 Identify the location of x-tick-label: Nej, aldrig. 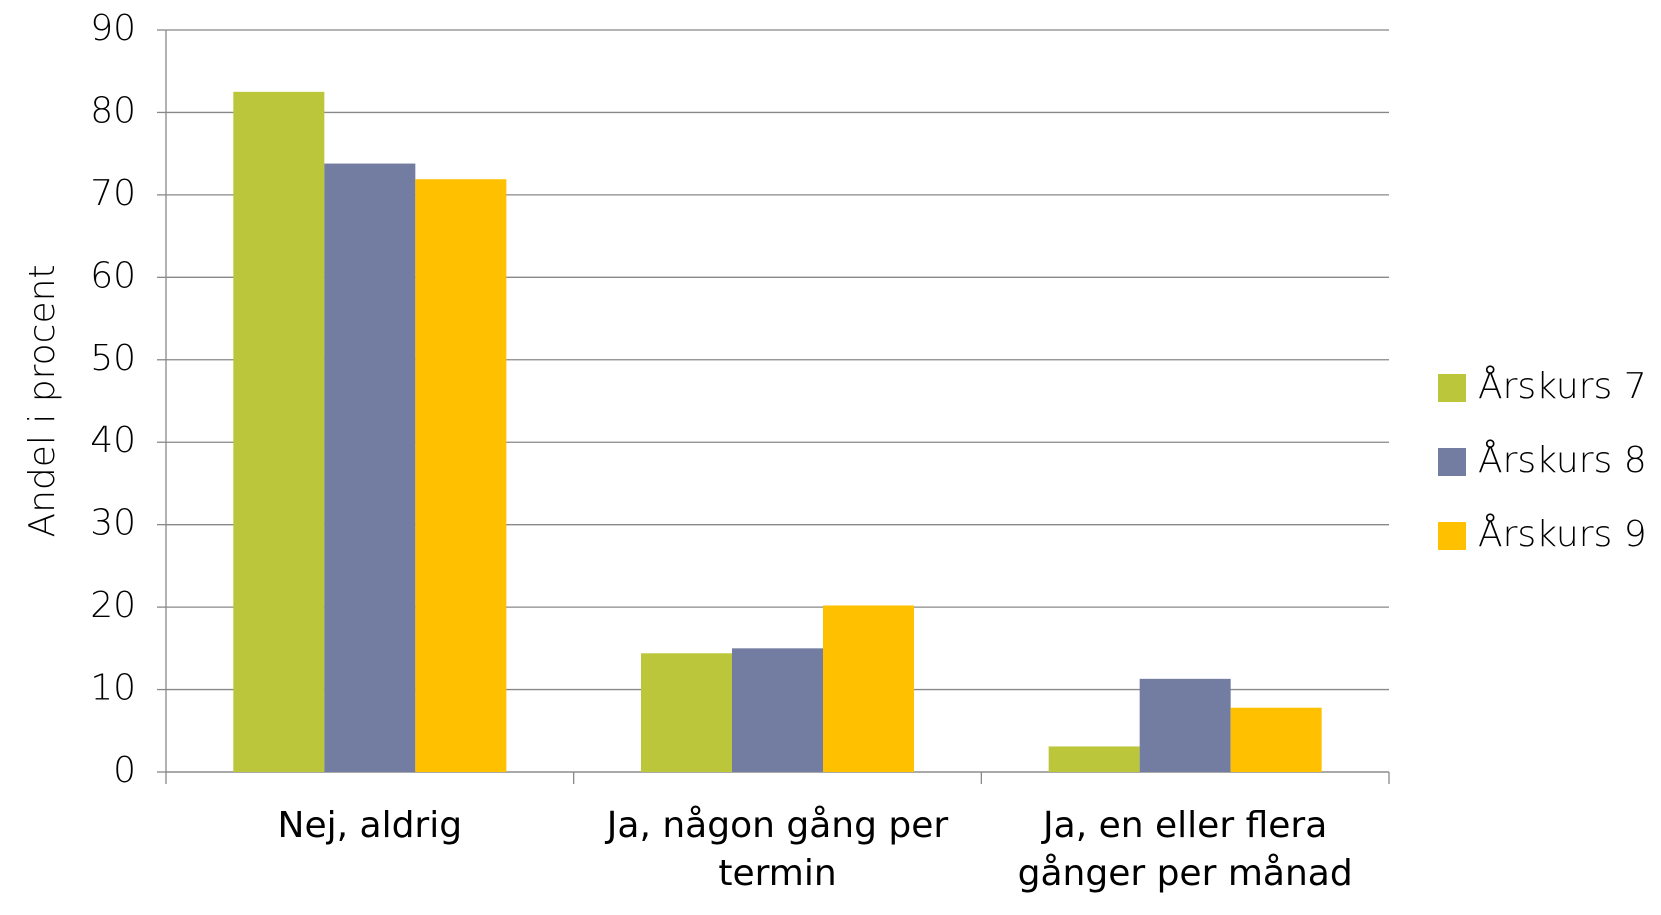
(370, 825).